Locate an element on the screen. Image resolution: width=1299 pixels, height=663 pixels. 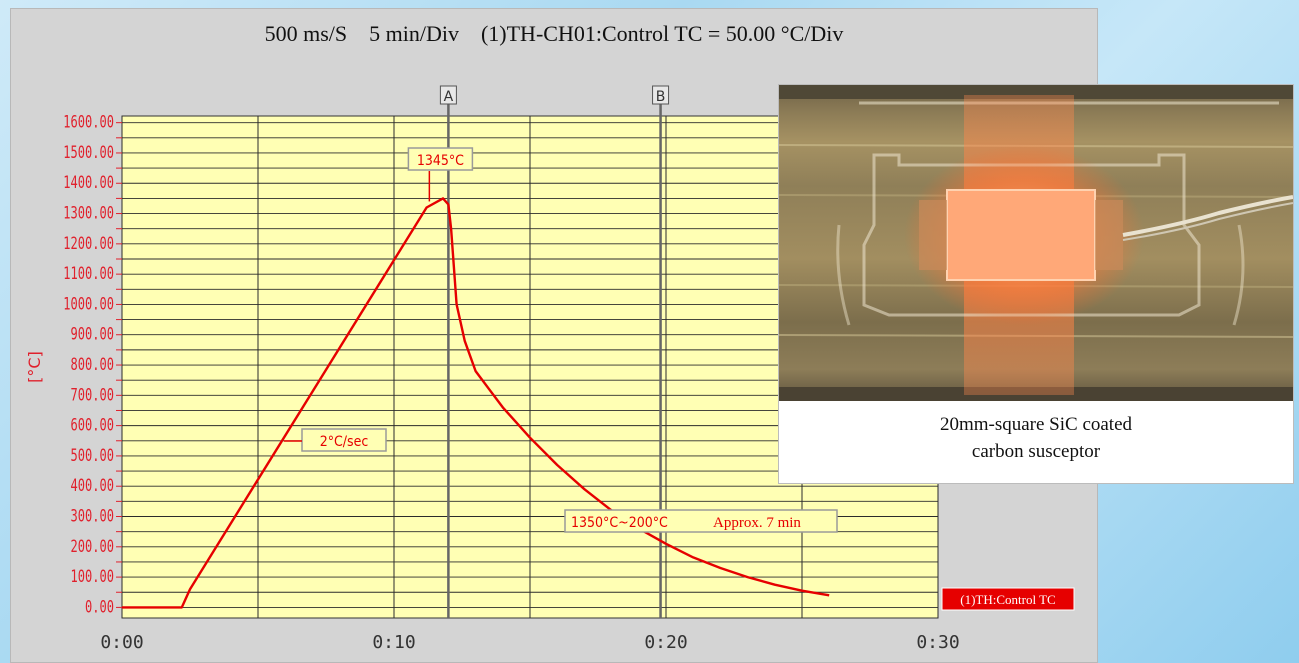
y-tick-label: 500.00 is located at coordinates (92, 456).